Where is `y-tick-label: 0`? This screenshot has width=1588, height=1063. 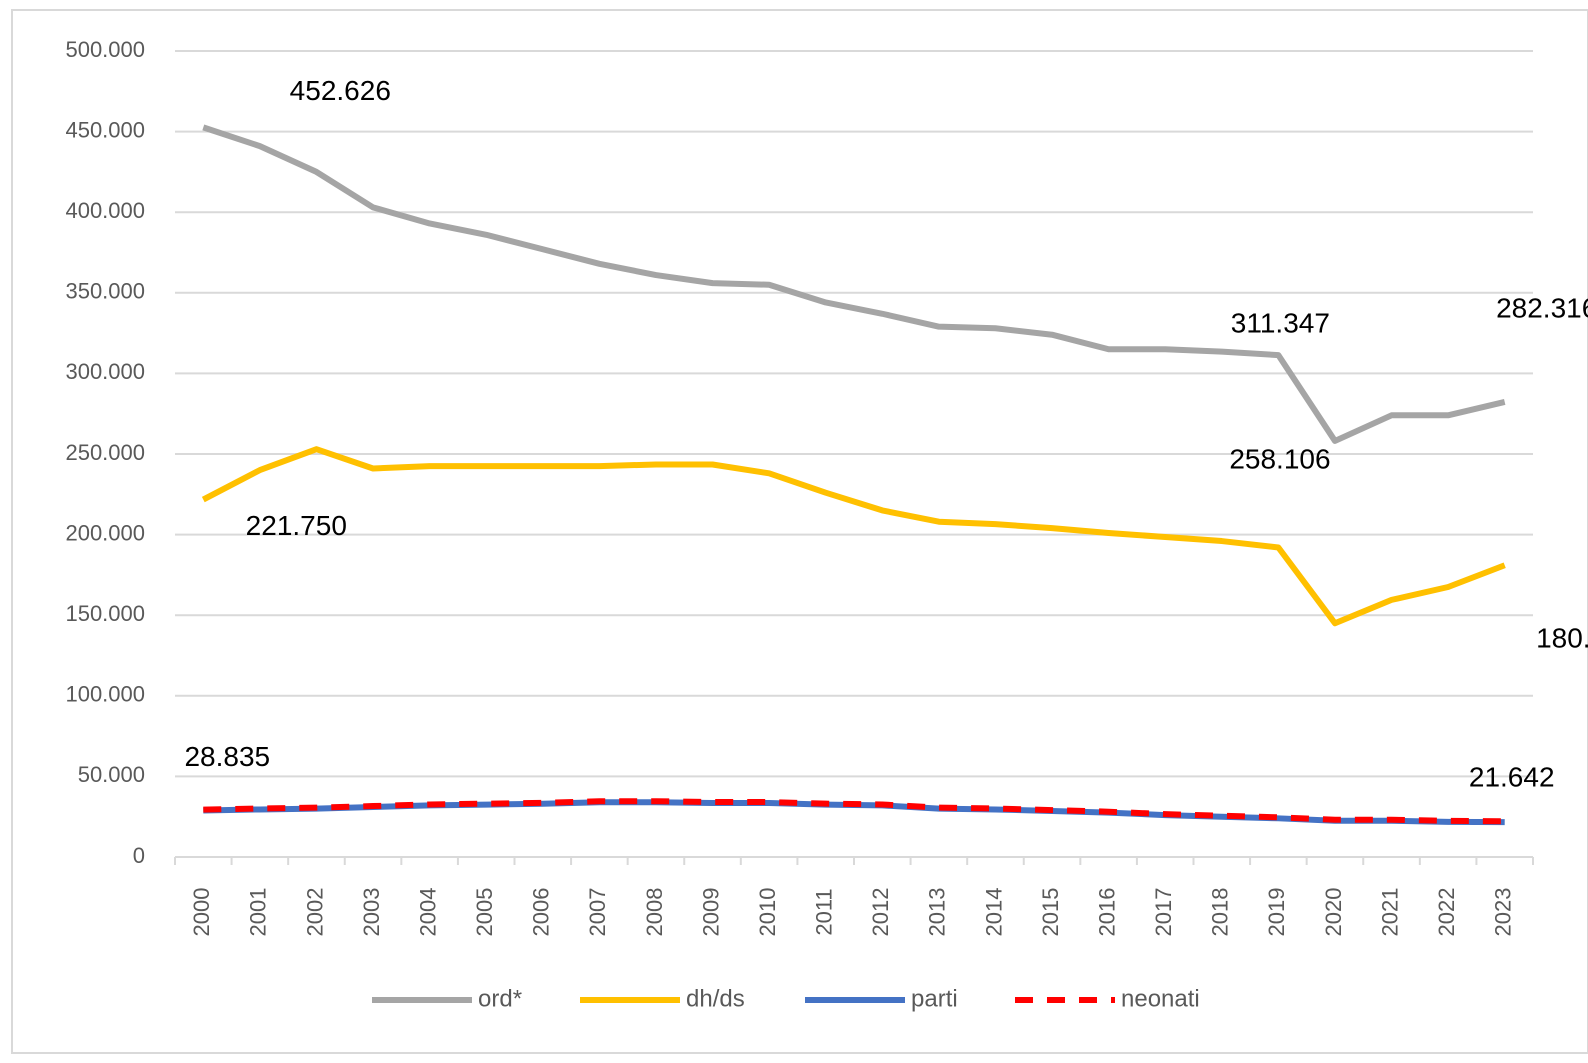
y-tick-label: 0 is located at coordinates (139, 855).